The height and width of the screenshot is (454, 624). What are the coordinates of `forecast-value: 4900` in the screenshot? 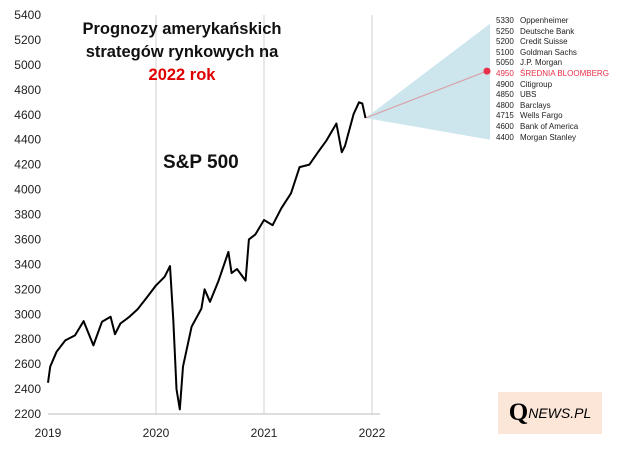 It's located at (505, 84).